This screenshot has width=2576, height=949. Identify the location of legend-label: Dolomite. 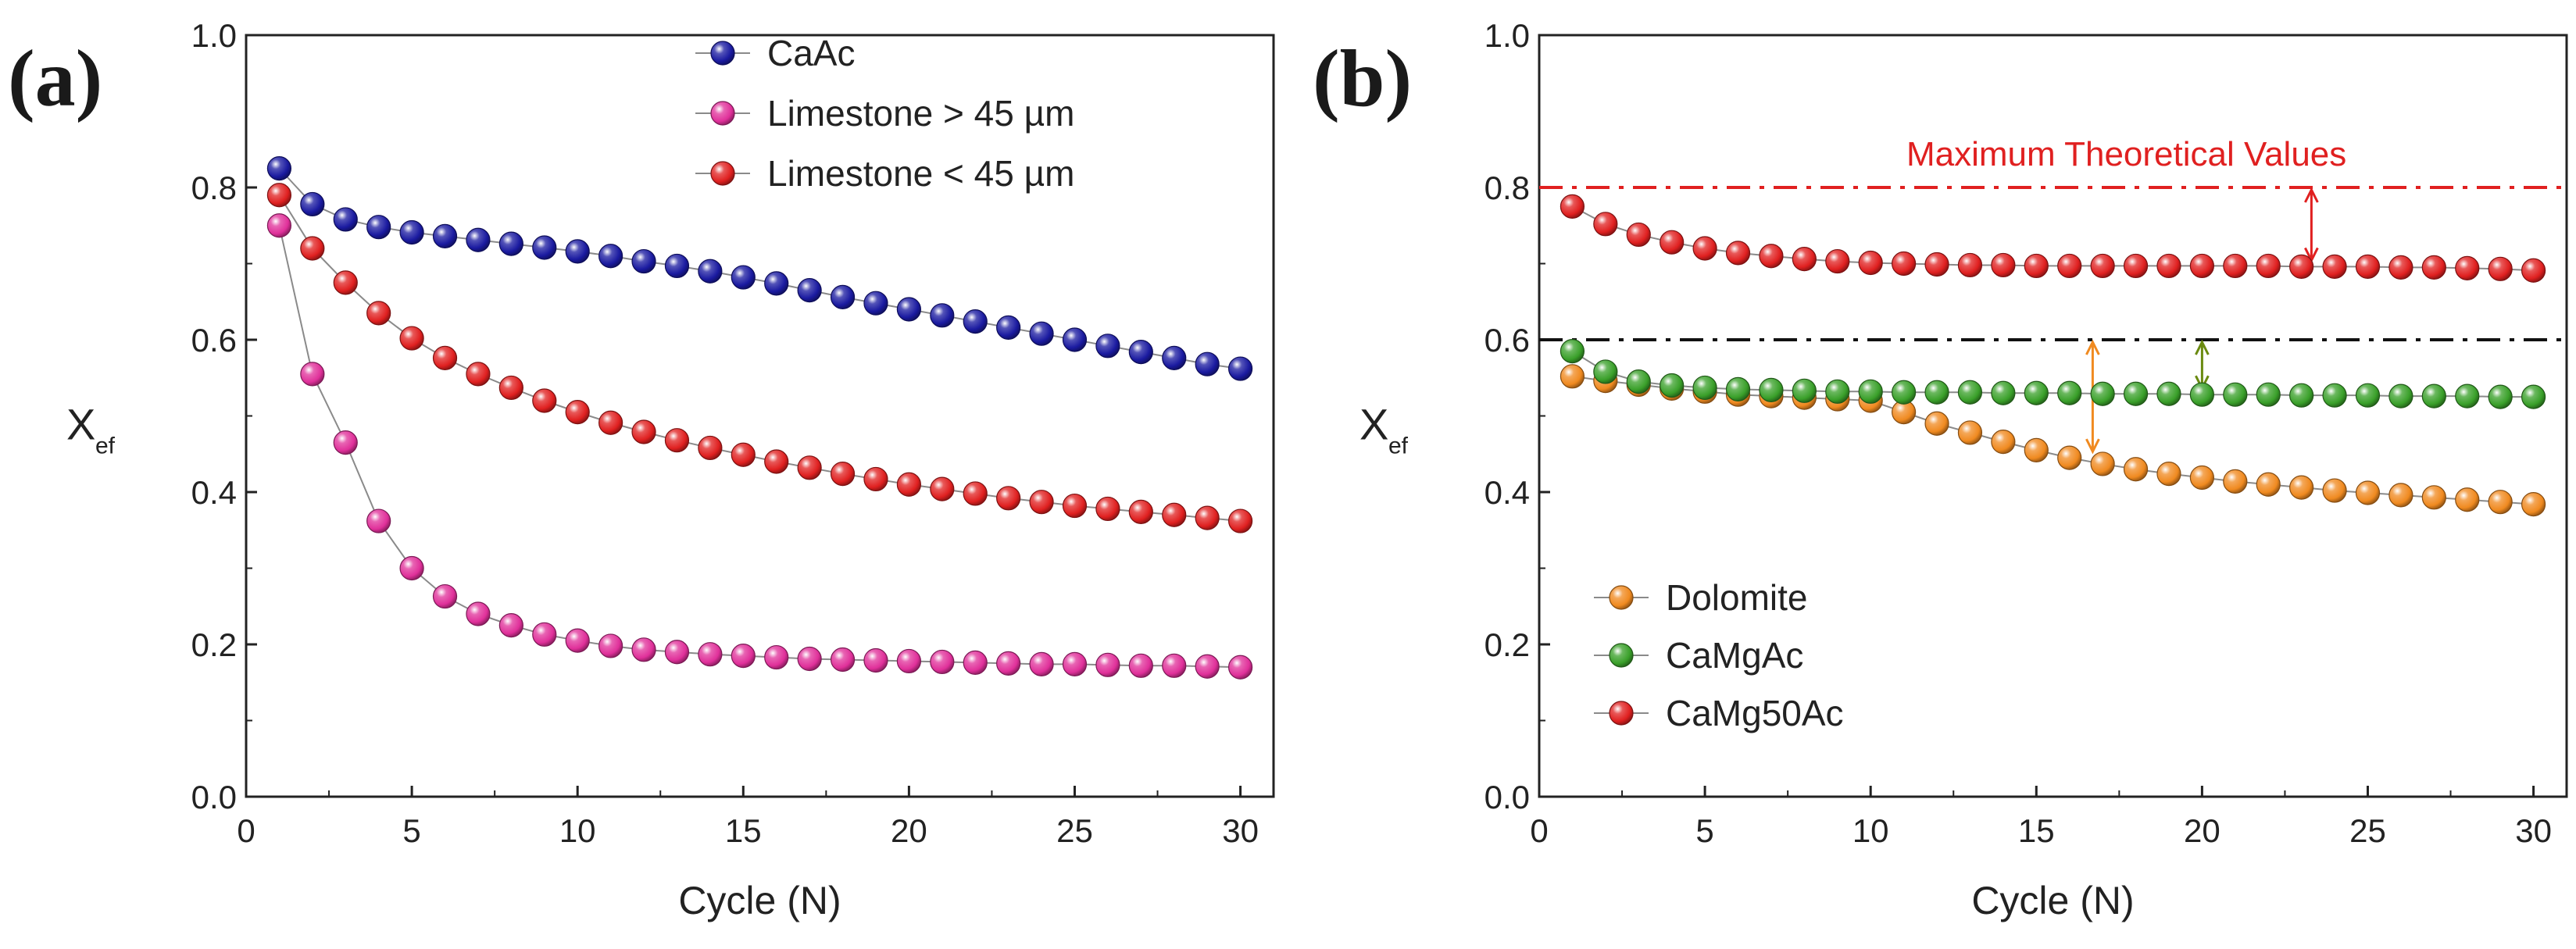
(1737, 597).